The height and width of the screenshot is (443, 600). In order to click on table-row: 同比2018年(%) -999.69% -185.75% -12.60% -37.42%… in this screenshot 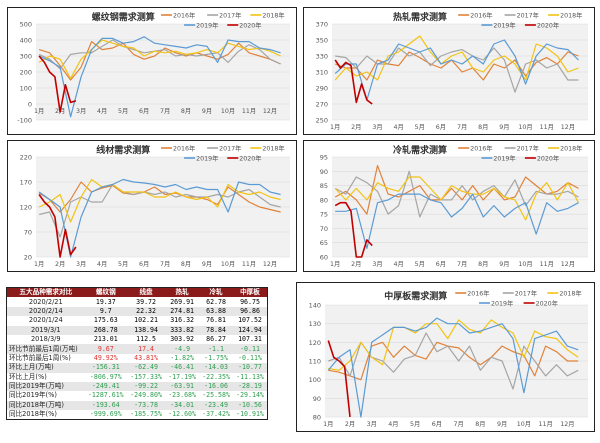, I will do `click(137, 415)`.